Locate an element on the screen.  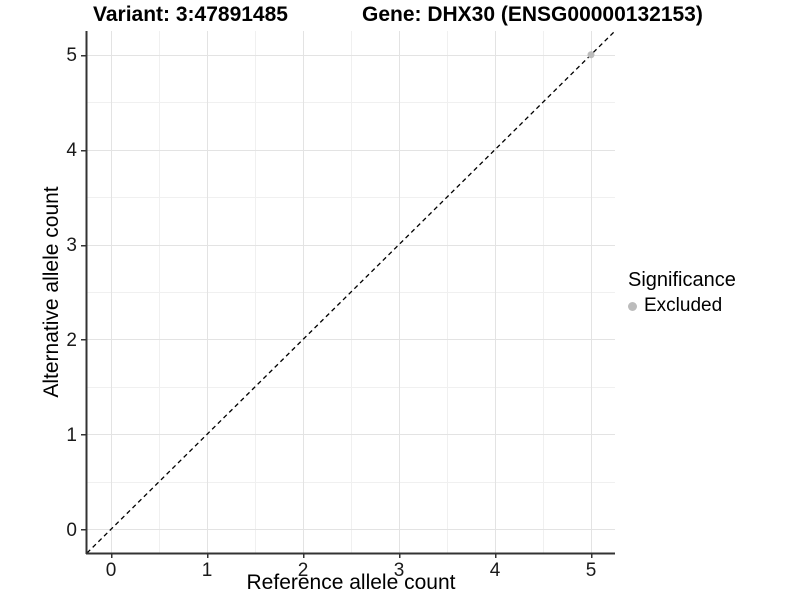
x-tick-label: 2 is located at coordinates (303, 570).